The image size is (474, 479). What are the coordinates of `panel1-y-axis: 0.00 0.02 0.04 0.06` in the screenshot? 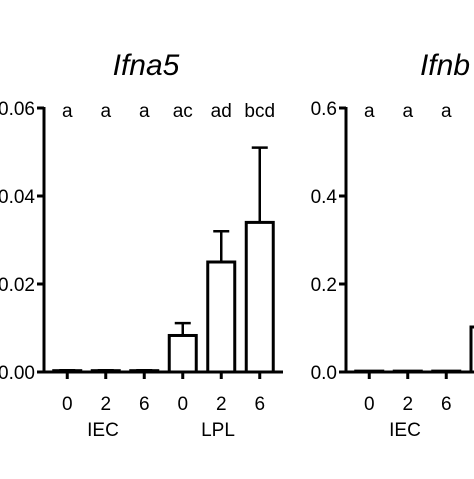 It's located at (22, 241).